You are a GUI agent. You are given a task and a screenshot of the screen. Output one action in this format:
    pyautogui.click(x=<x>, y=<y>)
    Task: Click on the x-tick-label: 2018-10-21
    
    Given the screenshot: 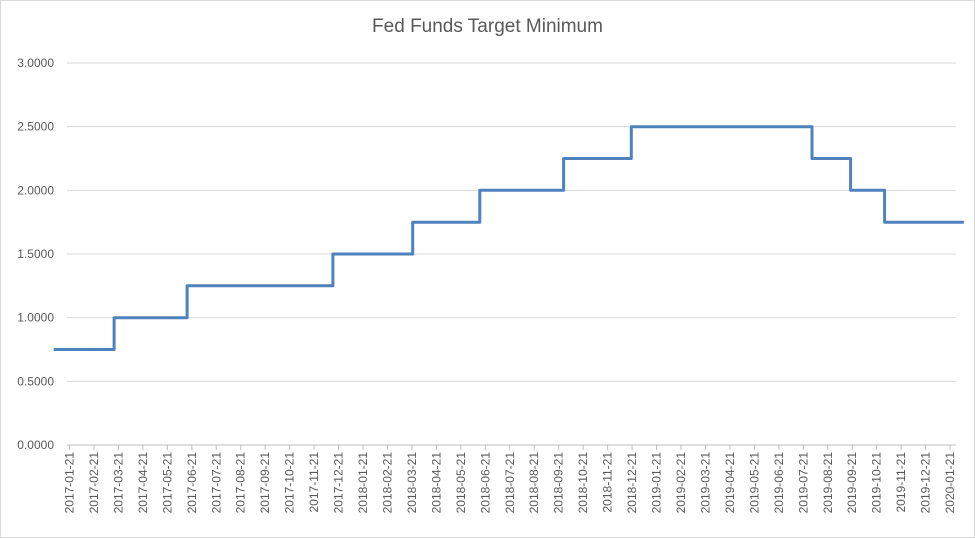 What is the action you would take?
    pyautogui.click(x=583, y=483)
    